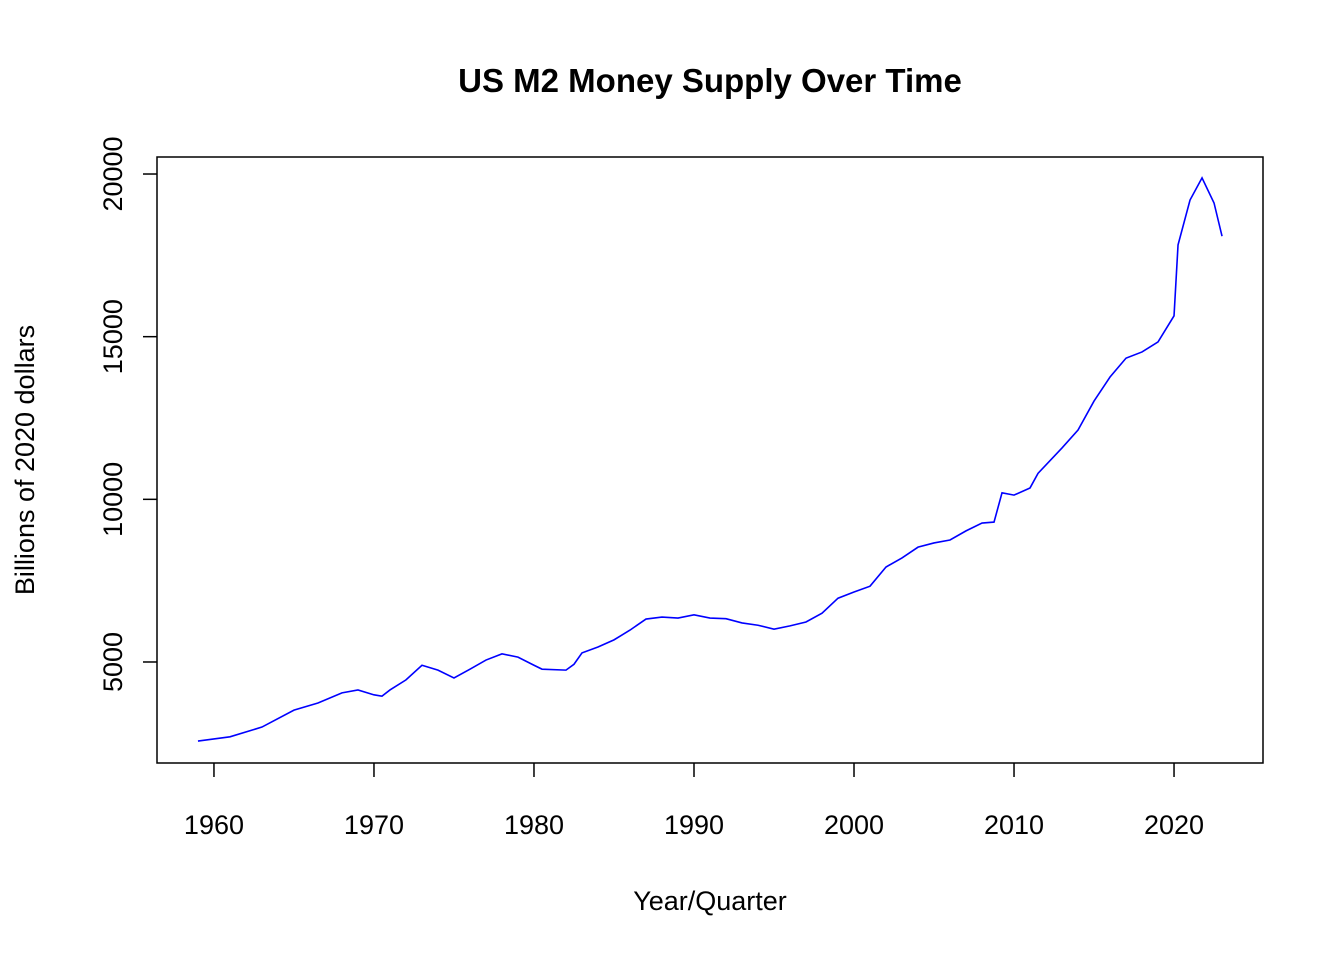 The width and height of the screenshot is (1344, 965). Describe the element at coordinates (710, 901) in the screenshot. I see `x-axis-label: Year/Quarter` at that location.